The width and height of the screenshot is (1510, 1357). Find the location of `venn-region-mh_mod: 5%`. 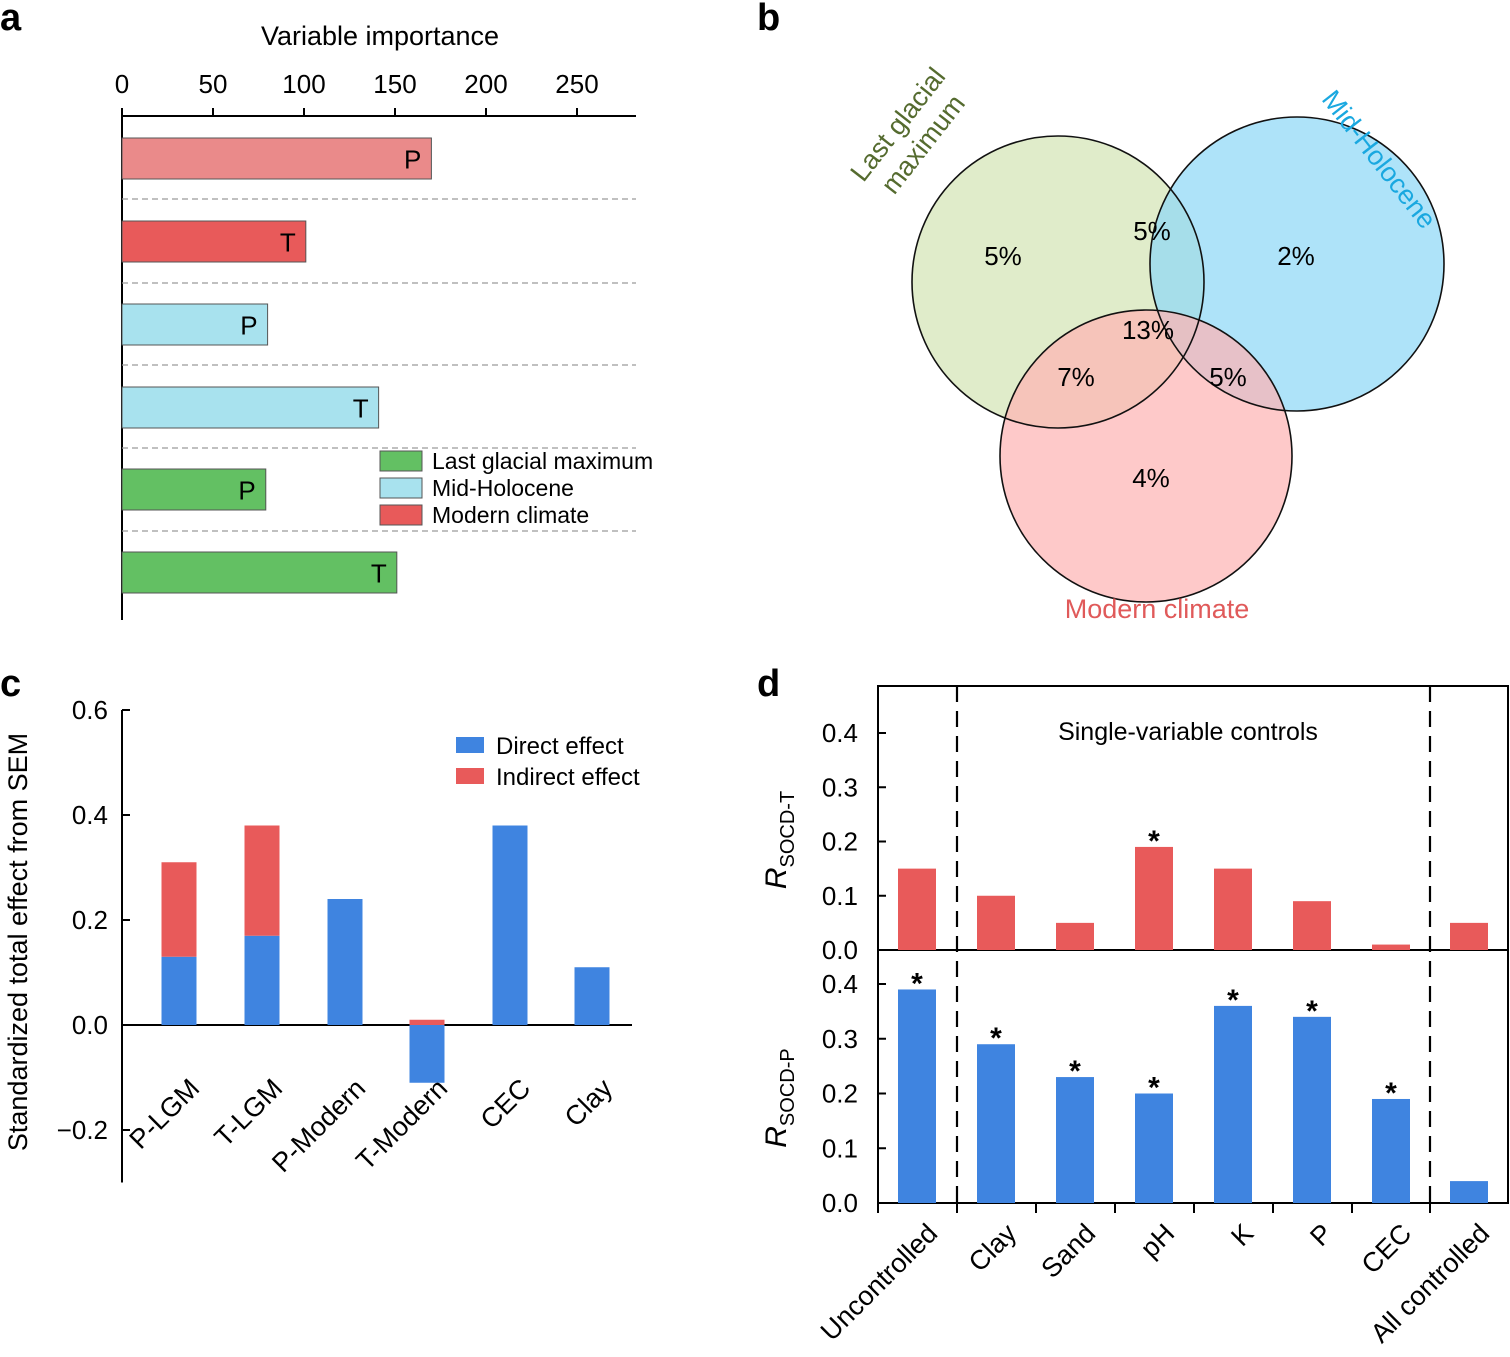

venn-region-mh_mod: 5% is located at coordinates (1228, 377).